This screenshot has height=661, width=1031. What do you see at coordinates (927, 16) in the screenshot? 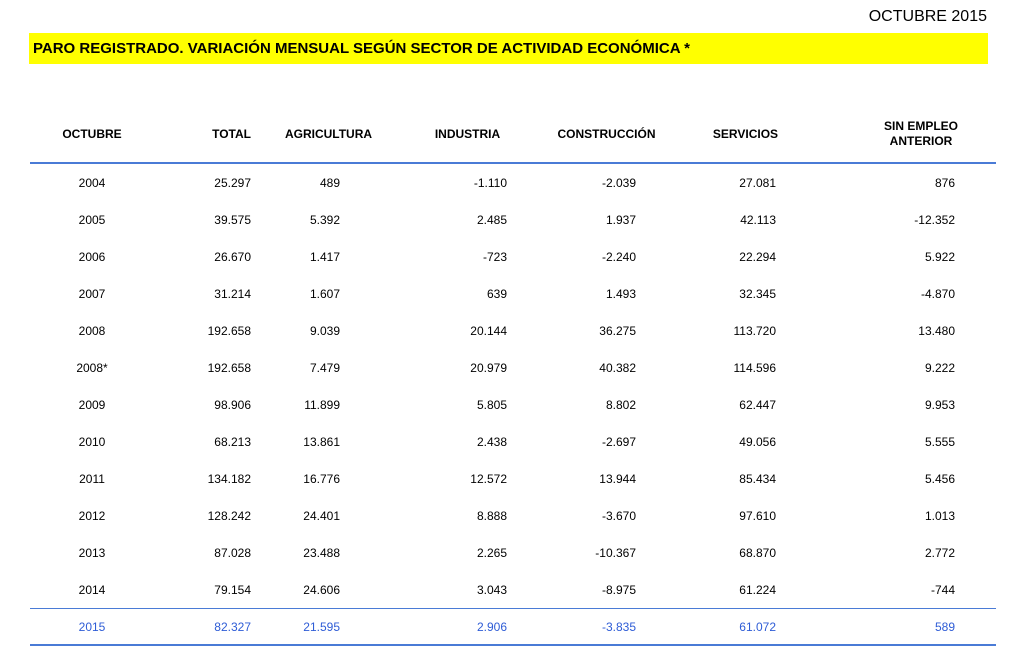
I see `report-period: OCTUBRE 2015` at bounding box center [927, 16].